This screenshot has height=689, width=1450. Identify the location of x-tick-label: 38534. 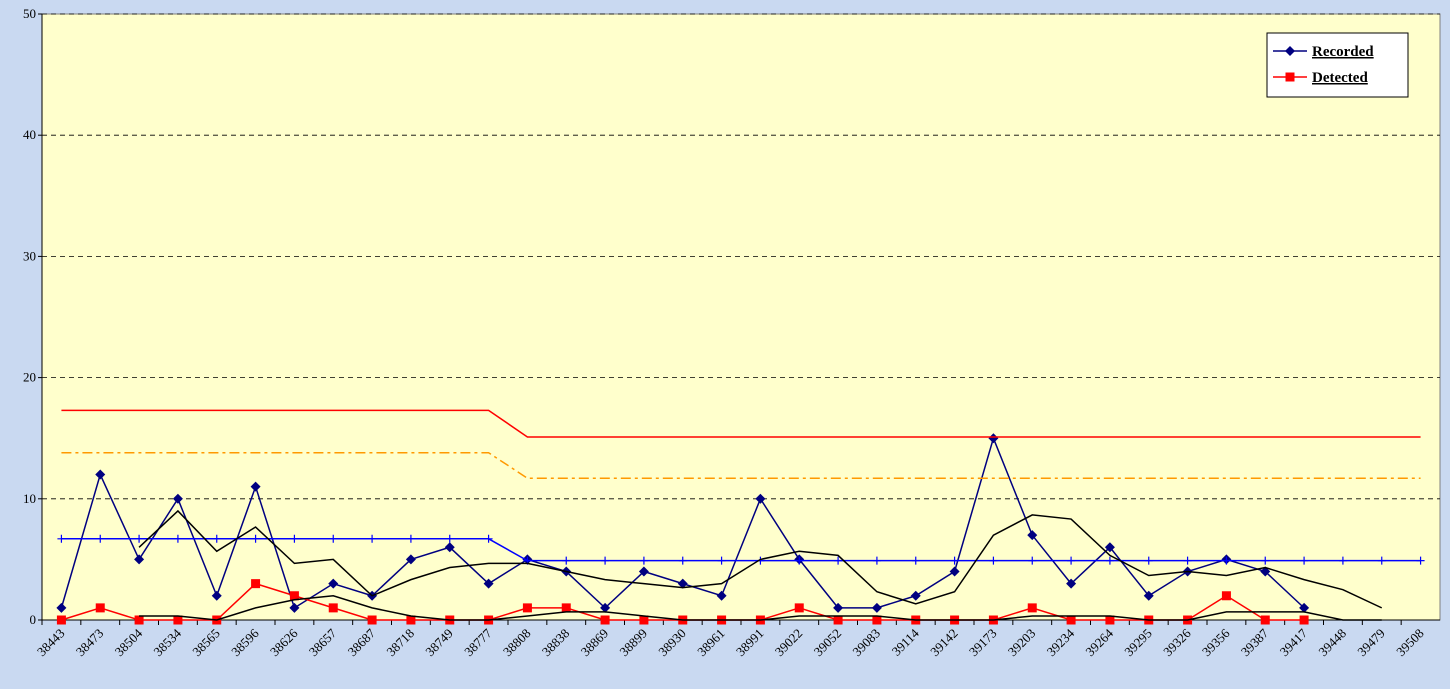
(167, 642).